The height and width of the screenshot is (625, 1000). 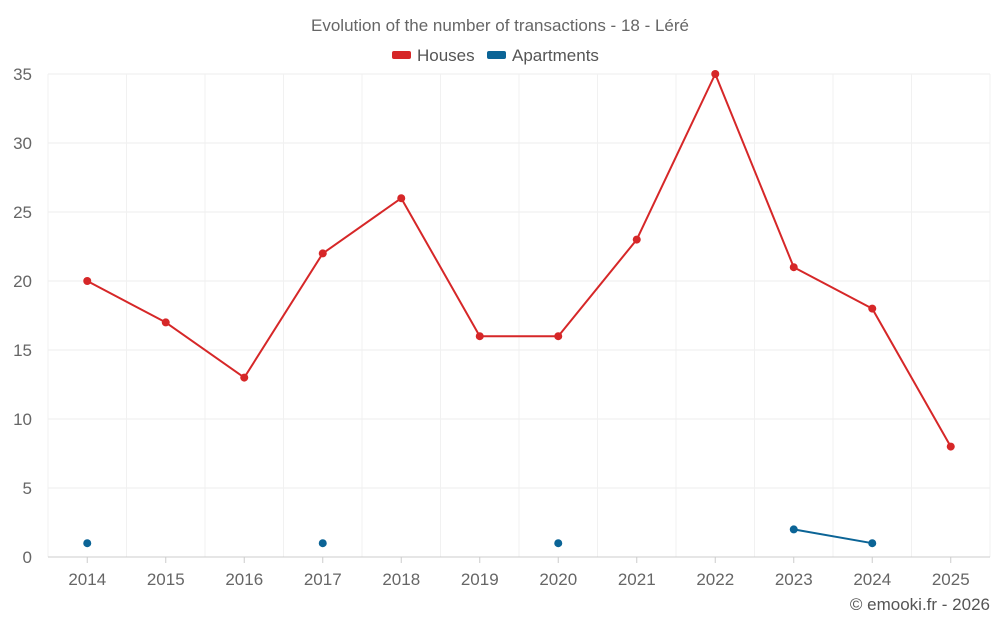 I want to click on x-tick-label: 2019, so click(x=480, y=579).